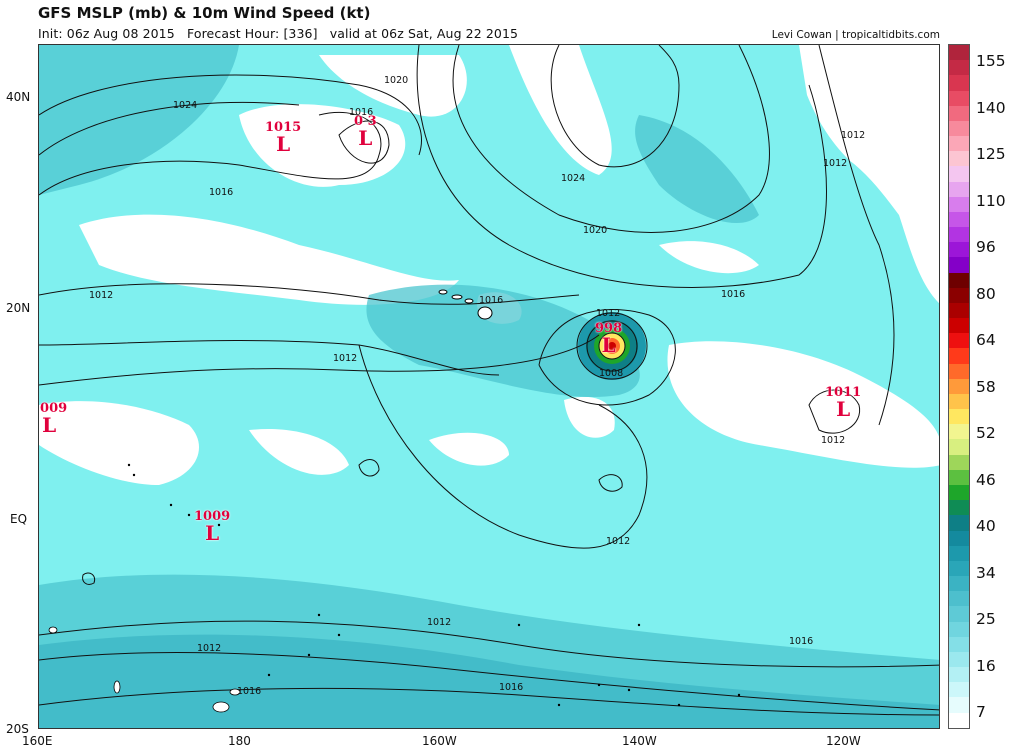 The width and height of the screenshot is (1024, 755). What do you see at coordinates (986, 666) in the screenshot?
I see `colorbar-tick-label: 16` at bounding box center [986, 666].